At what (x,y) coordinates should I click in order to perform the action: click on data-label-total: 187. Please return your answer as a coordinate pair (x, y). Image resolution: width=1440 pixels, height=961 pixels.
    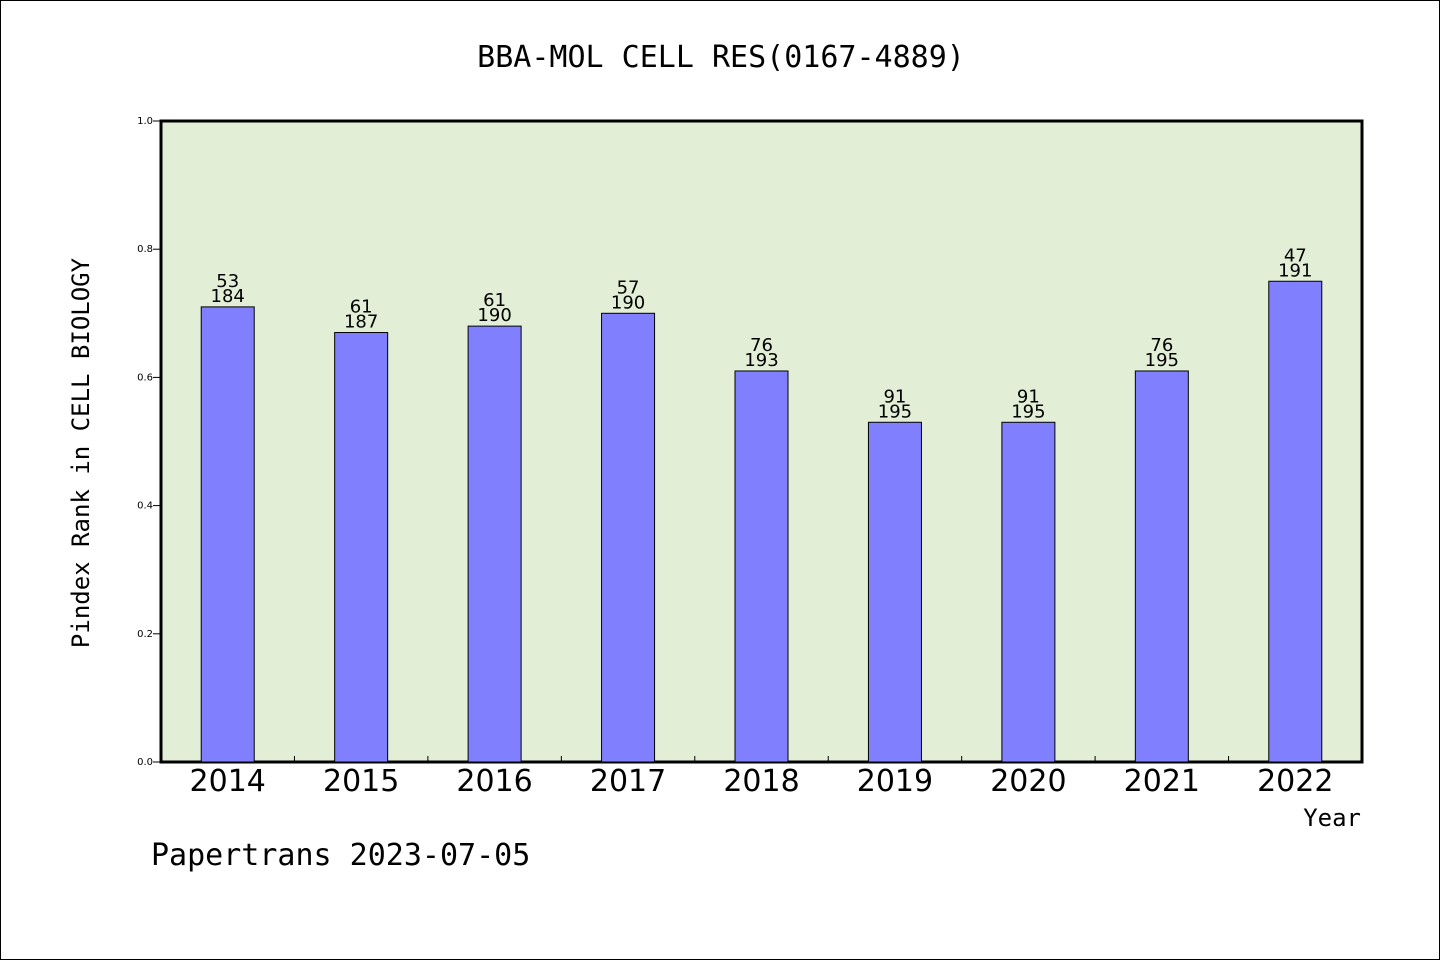
    Looking at the image, I should click on (361, 322).